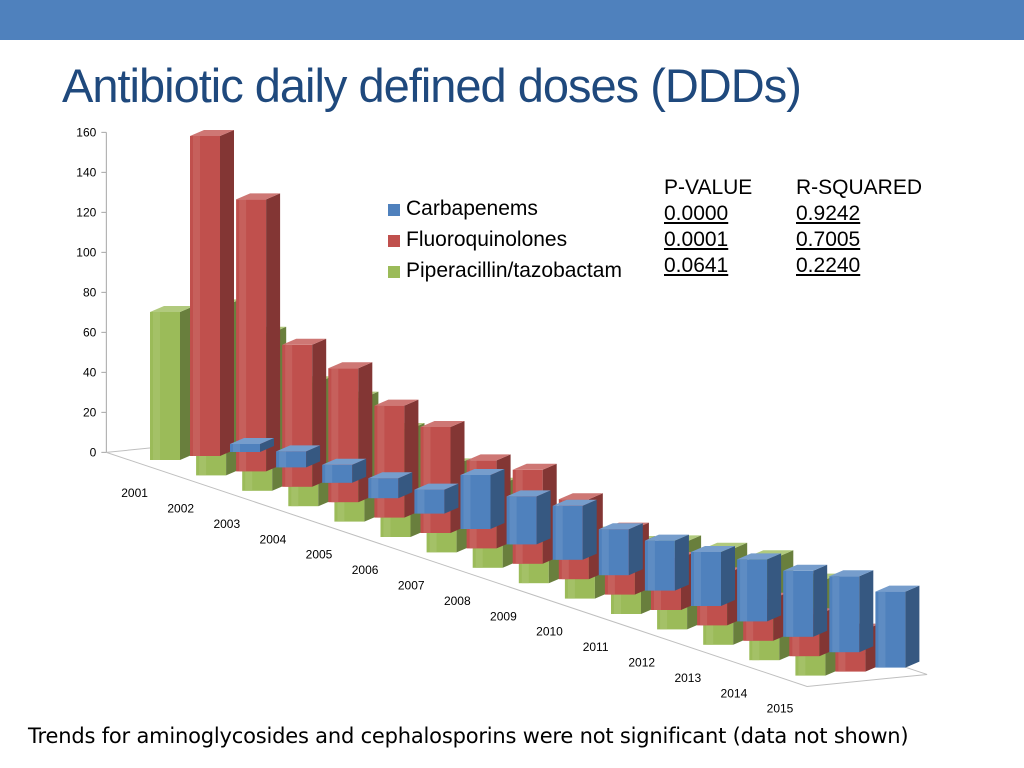 Image resolution: width=1024 pixels, height=768 pixels. I want to click on x-tick-label: 2004, so click(273, 539).